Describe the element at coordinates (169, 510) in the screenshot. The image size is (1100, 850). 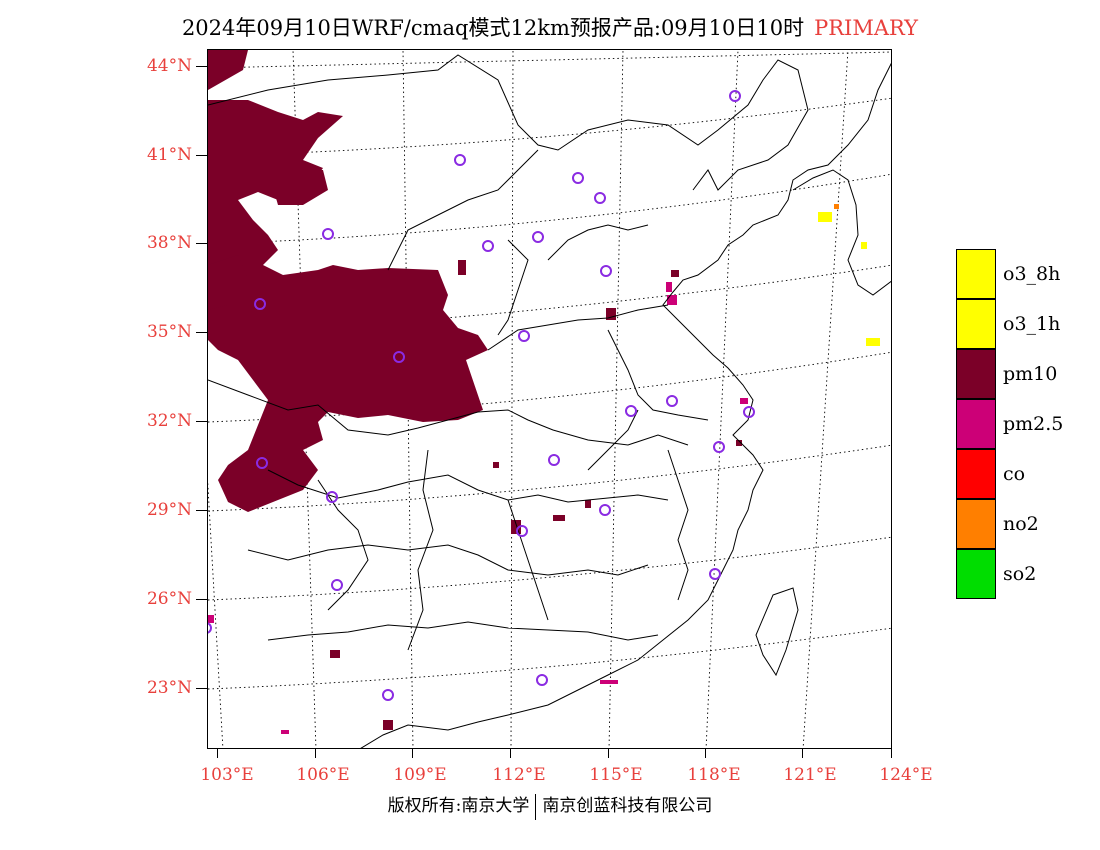
I see `lat-label-29: 29°N` at that location.